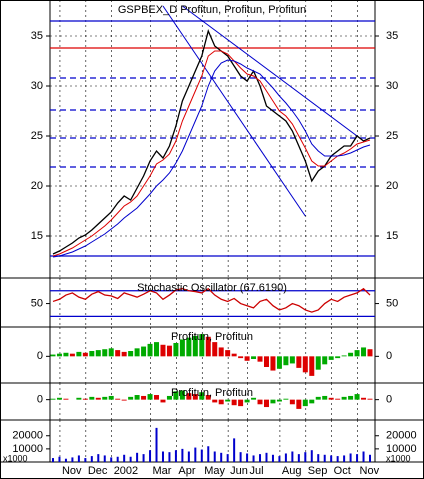 The height and width of the screenshot is (479, 424). I want to click on unit-label: x1000, so click(15, 458).